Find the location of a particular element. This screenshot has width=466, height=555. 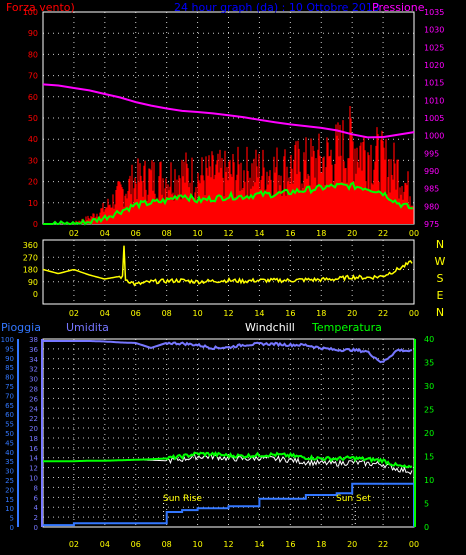

humidity-tick-label: 28 is located at coordinates (33, 389).